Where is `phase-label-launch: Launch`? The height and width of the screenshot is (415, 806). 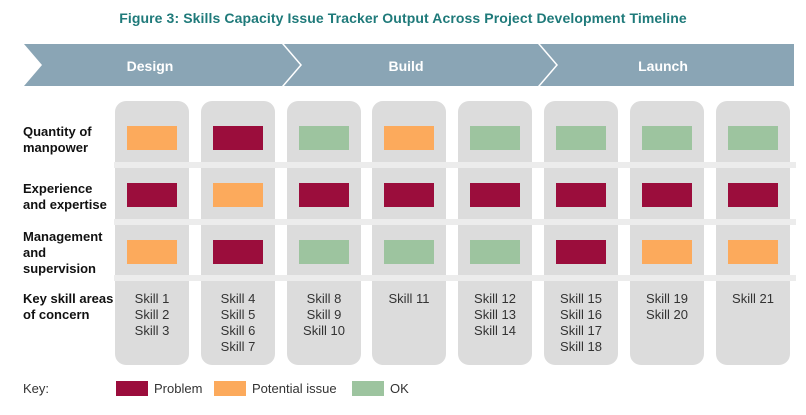 phase-label-launch: Launch is located at coordinates (663, 66).